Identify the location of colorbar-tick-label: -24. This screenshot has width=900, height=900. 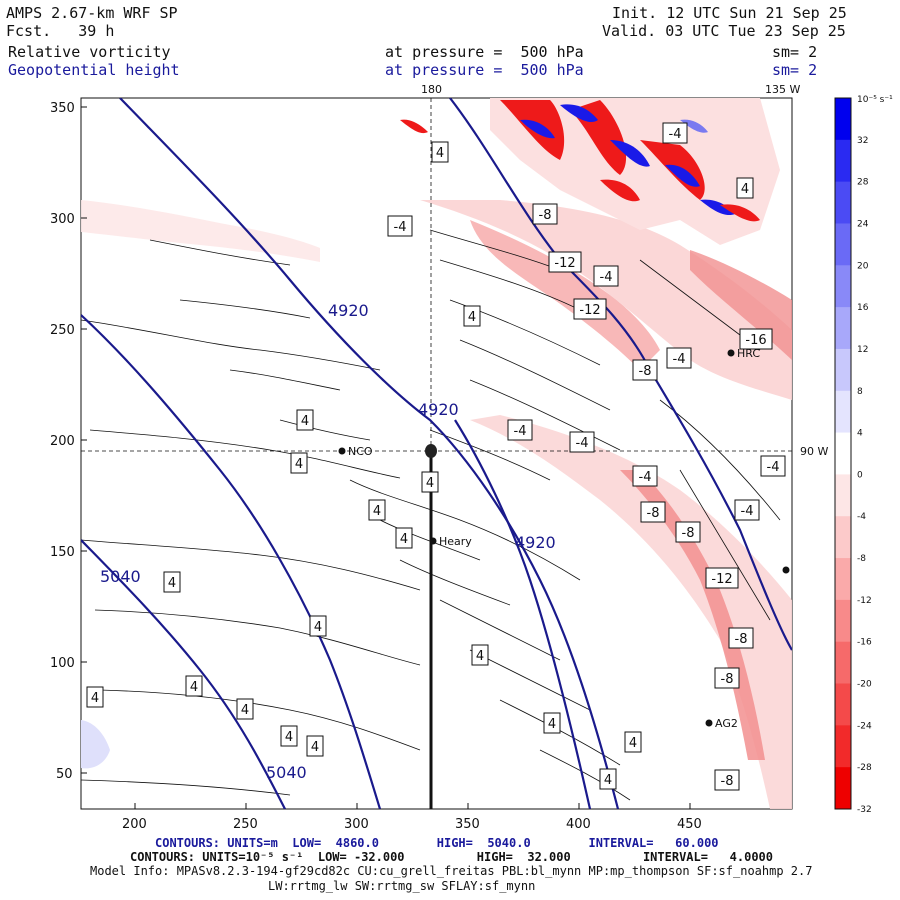
(864, 726).